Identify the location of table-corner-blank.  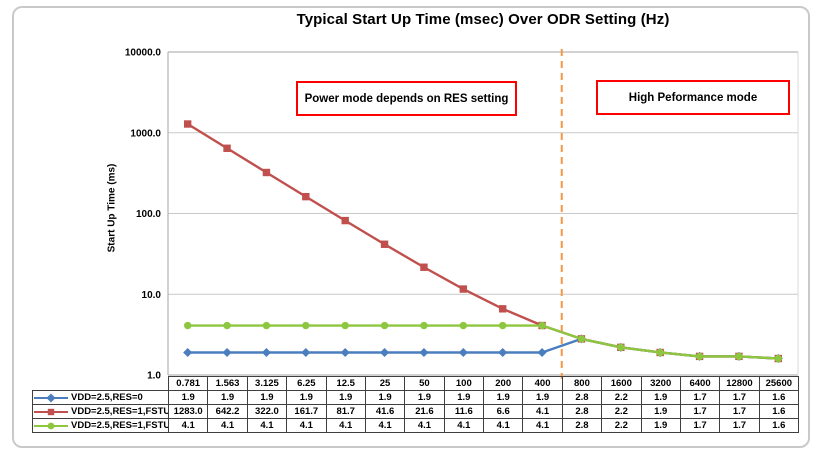
(101, 384).